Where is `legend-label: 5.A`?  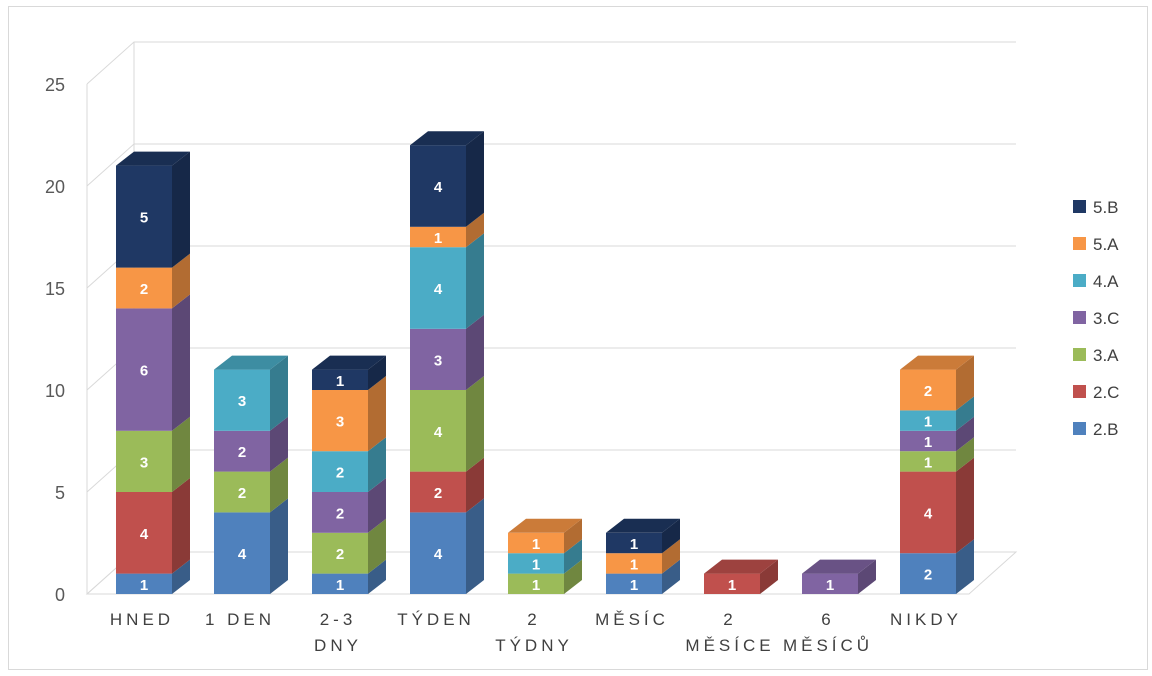 legend-label: 5.A is located at coordinates (1106, 244).